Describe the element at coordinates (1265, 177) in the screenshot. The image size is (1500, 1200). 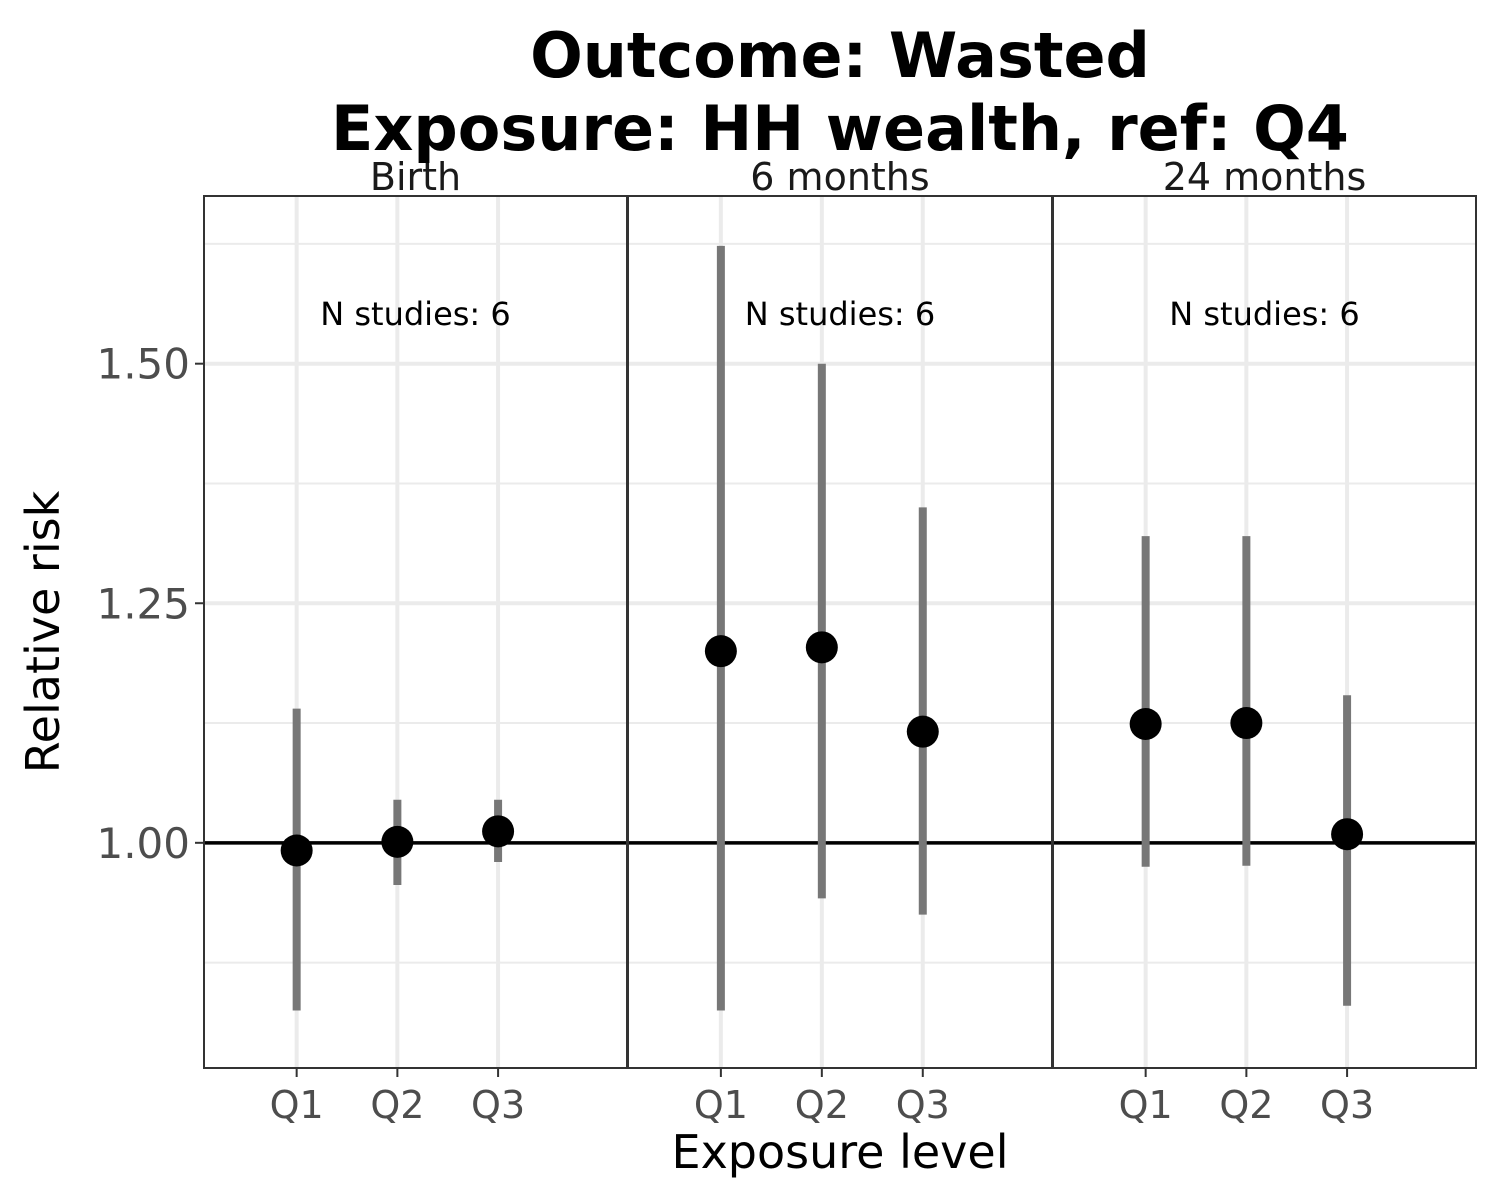
I see `facet-label: 24 months` at that location.